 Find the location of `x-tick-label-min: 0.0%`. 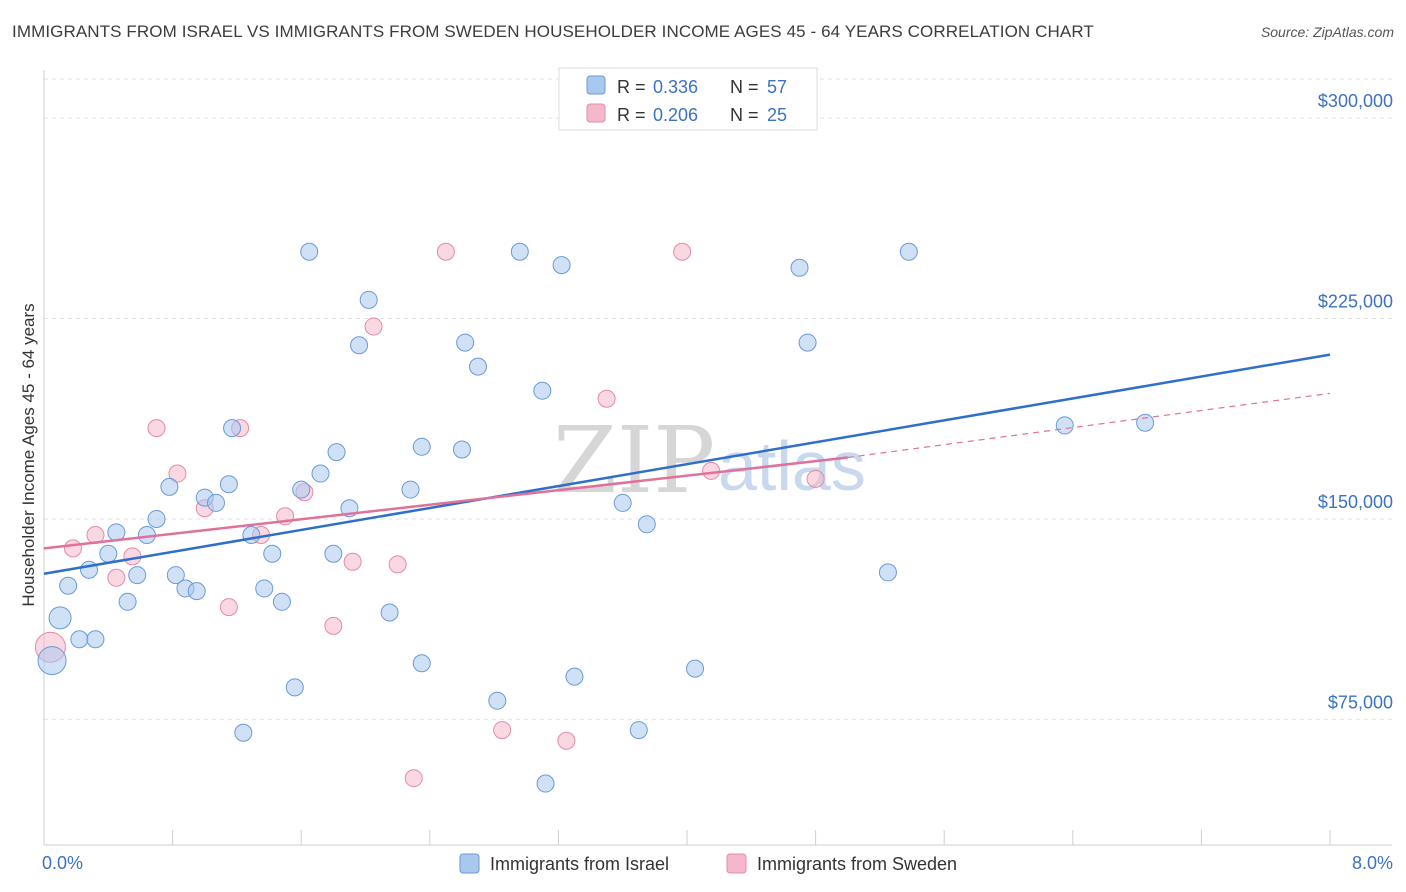

x-tick-label-min: 0.0% is located at coordinates (62, 863).